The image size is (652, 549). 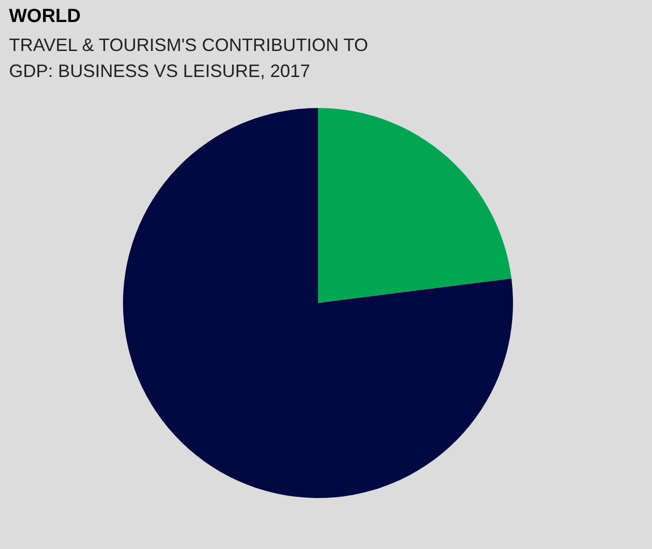 What do you see at coordinates (45, 17) in the screenshot?
I see `chart-title: WORLD` at bounding box center [45, 17].